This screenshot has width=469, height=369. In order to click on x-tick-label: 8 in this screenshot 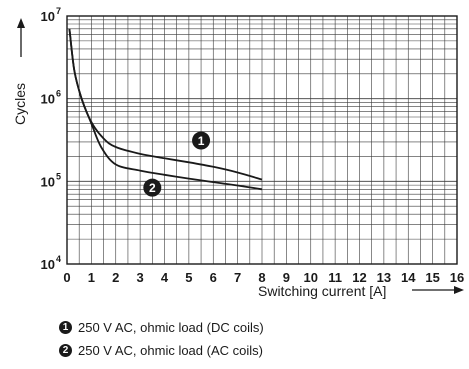, I will do `click(261, 277)`.